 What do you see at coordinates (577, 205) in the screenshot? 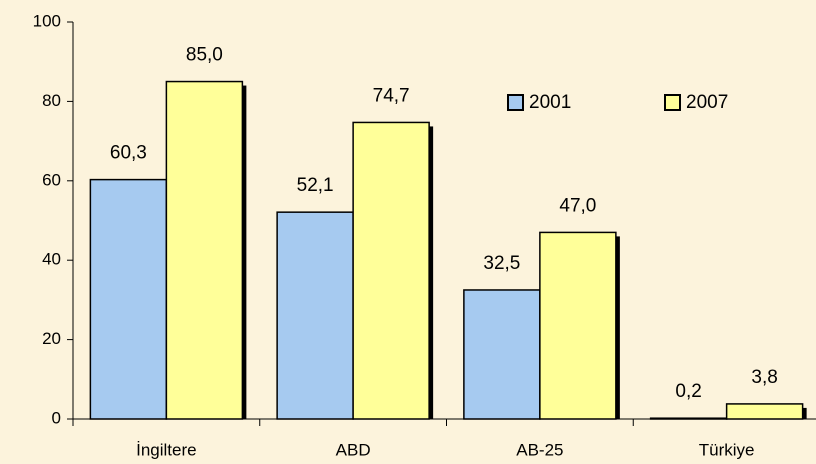
I see `value-label: 47,0` at bounding box center [577, 205].